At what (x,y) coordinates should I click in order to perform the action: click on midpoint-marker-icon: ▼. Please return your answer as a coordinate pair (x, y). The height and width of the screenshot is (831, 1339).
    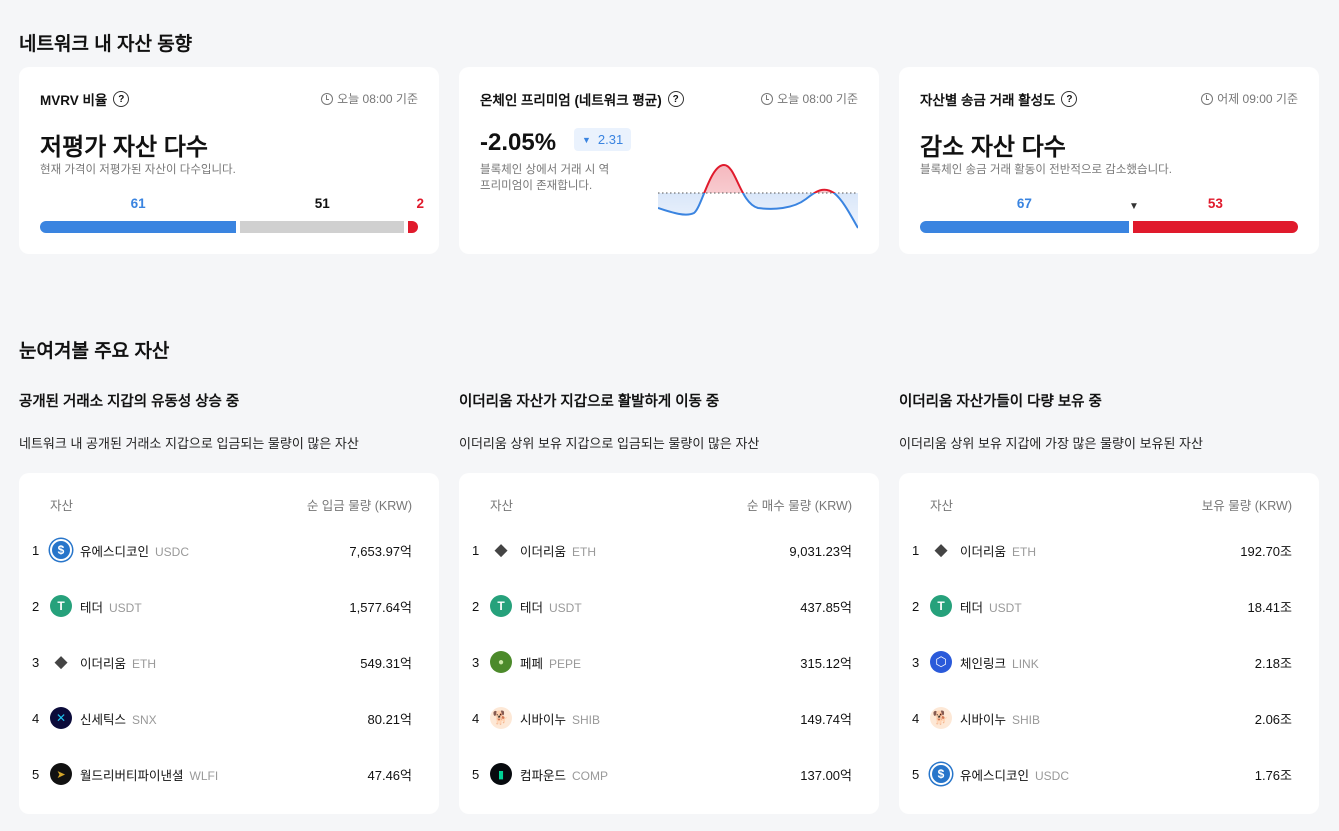
    Looking at the image, I should click on (1134, 206).